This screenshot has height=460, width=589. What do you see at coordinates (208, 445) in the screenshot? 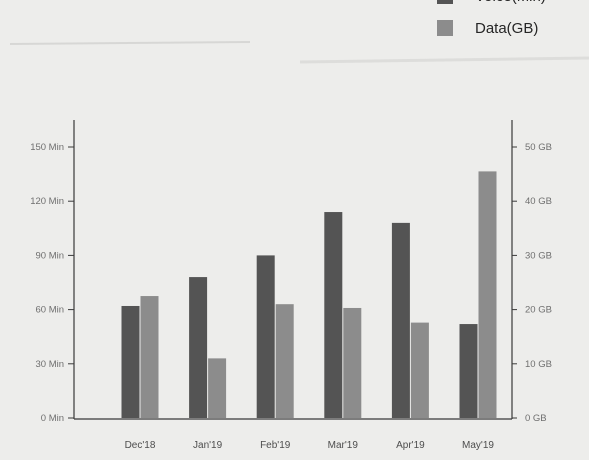
I see `category-label: Jan'19` at bounding box center [208, 445].